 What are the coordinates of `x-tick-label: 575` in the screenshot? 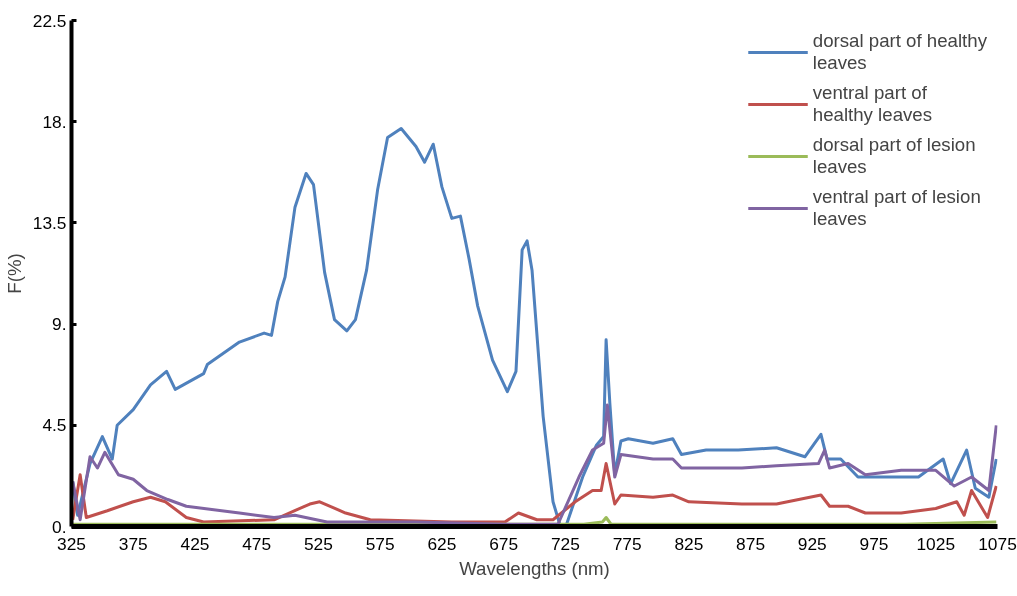 It's located at (380, 543).